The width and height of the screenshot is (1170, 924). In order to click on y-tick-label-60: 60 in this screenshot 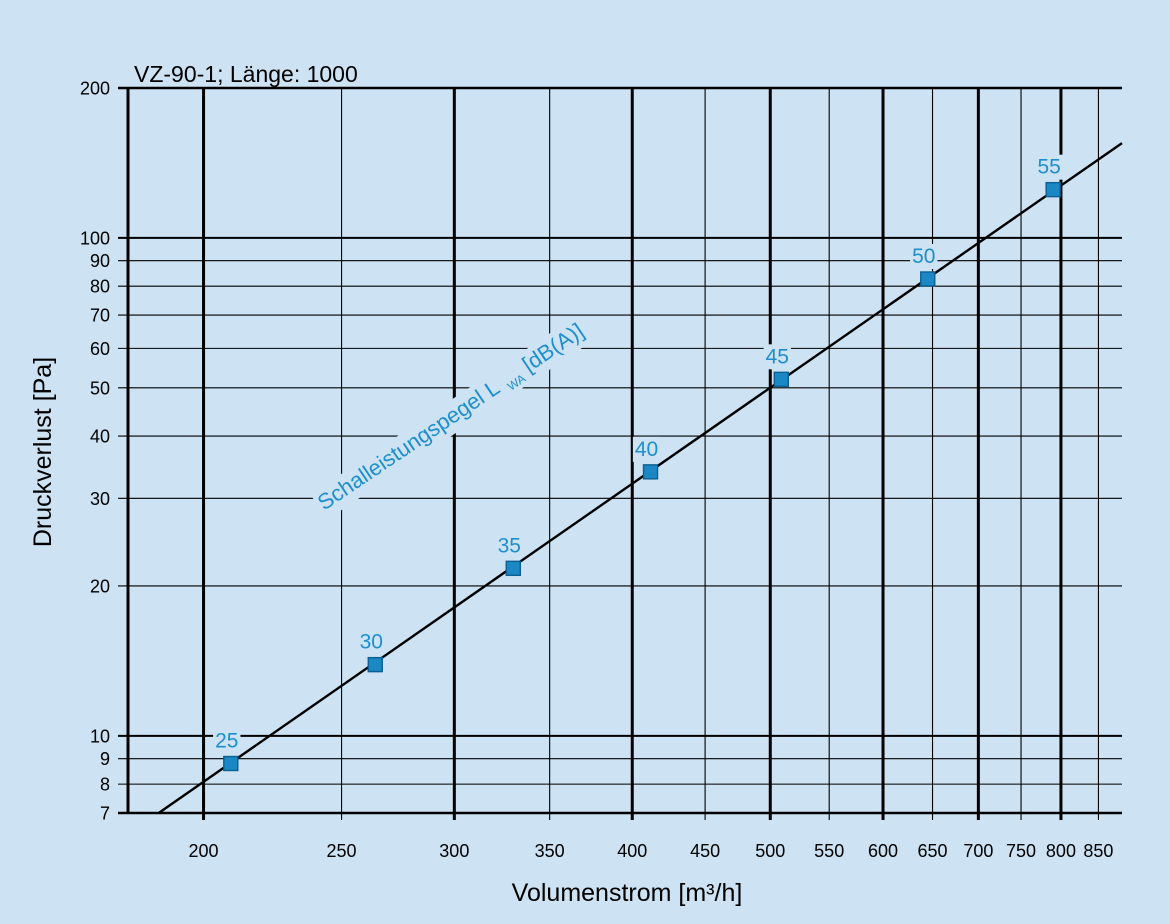, I will do `click(100, 349)`.